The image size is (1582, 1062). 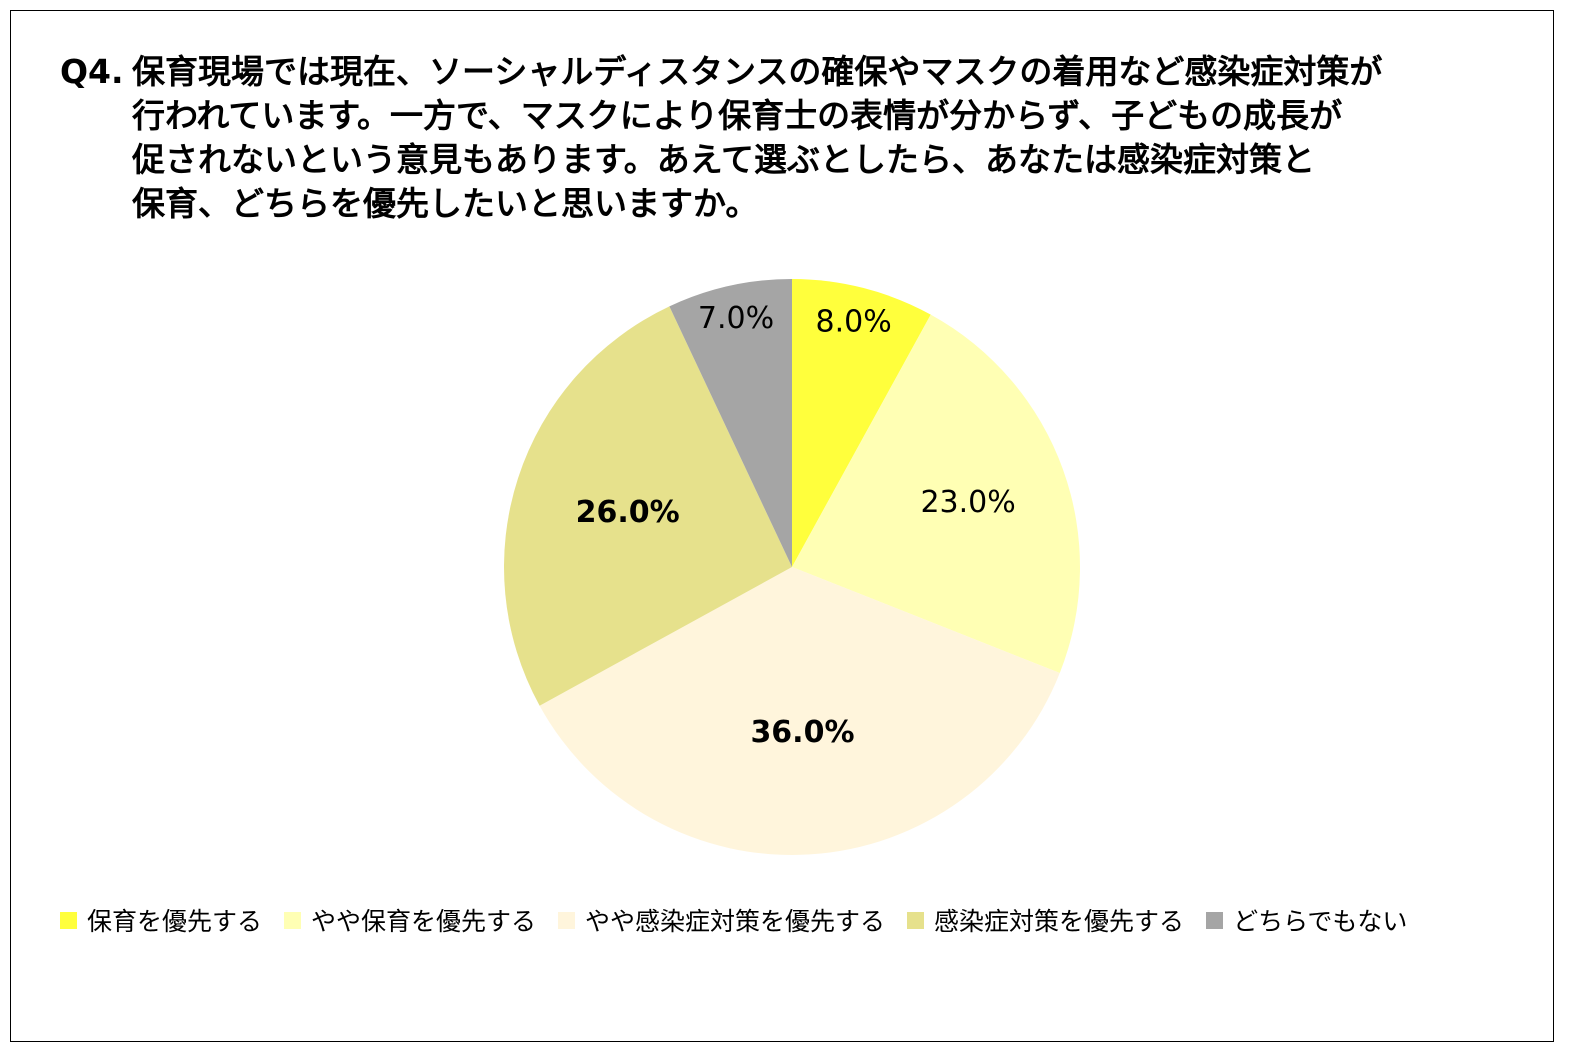 I want to click on legend-label: 感染症対策を優先する, so click(x=1059, y=921).